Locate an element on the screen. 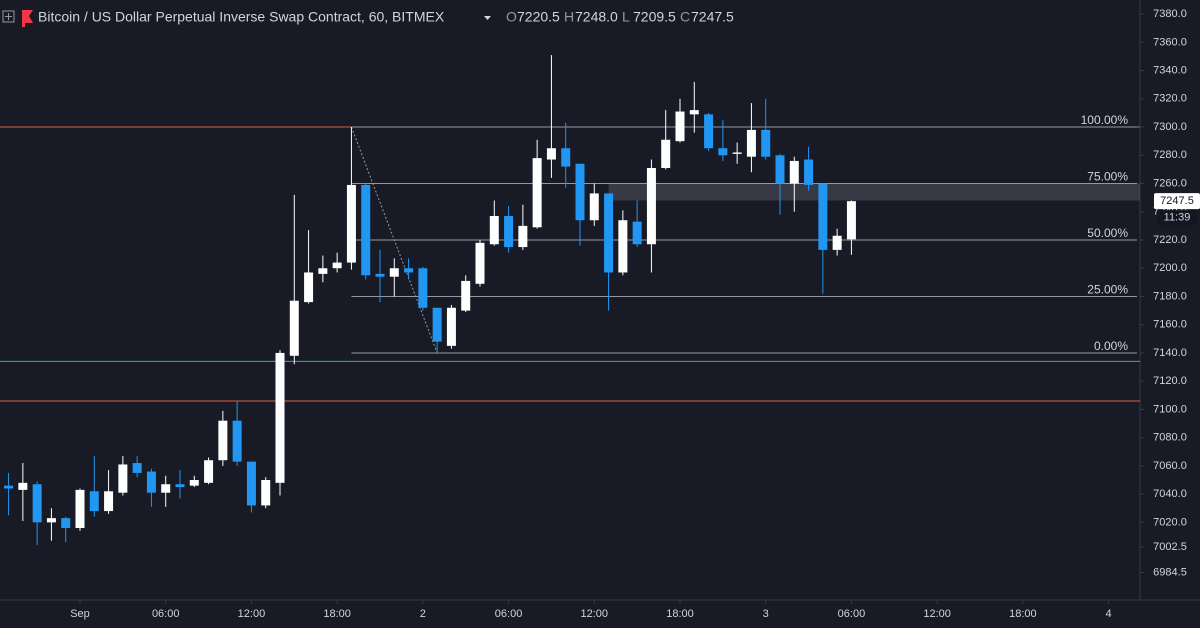 This screenshot has width=1200, height=628. y-tick-label: 7340.0 is located at coordinates (1170, 70).